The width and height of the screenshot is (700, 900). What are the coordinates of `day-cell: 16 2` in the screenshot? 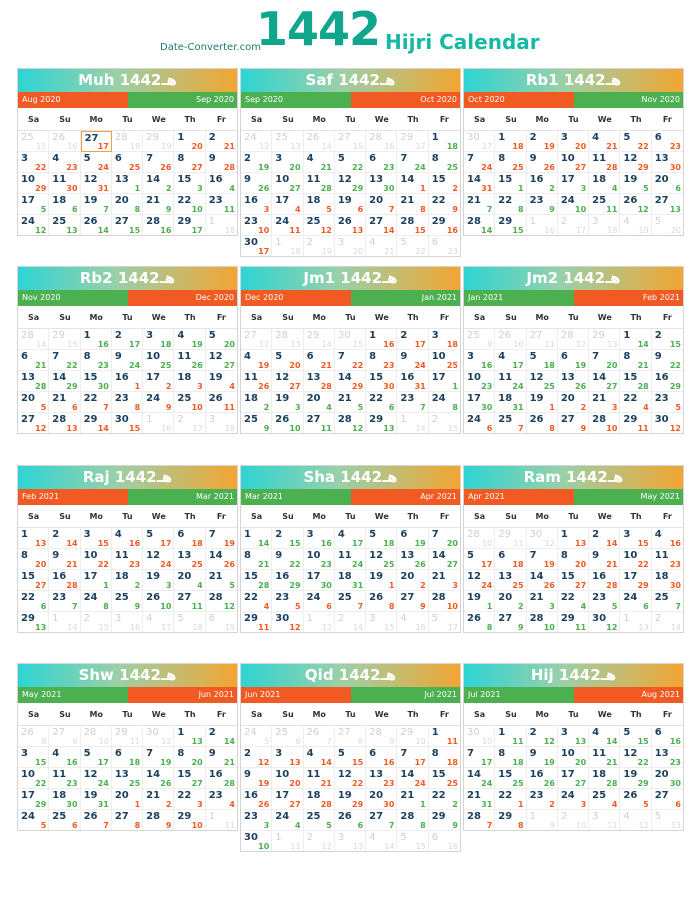 It's located at (542, 183).